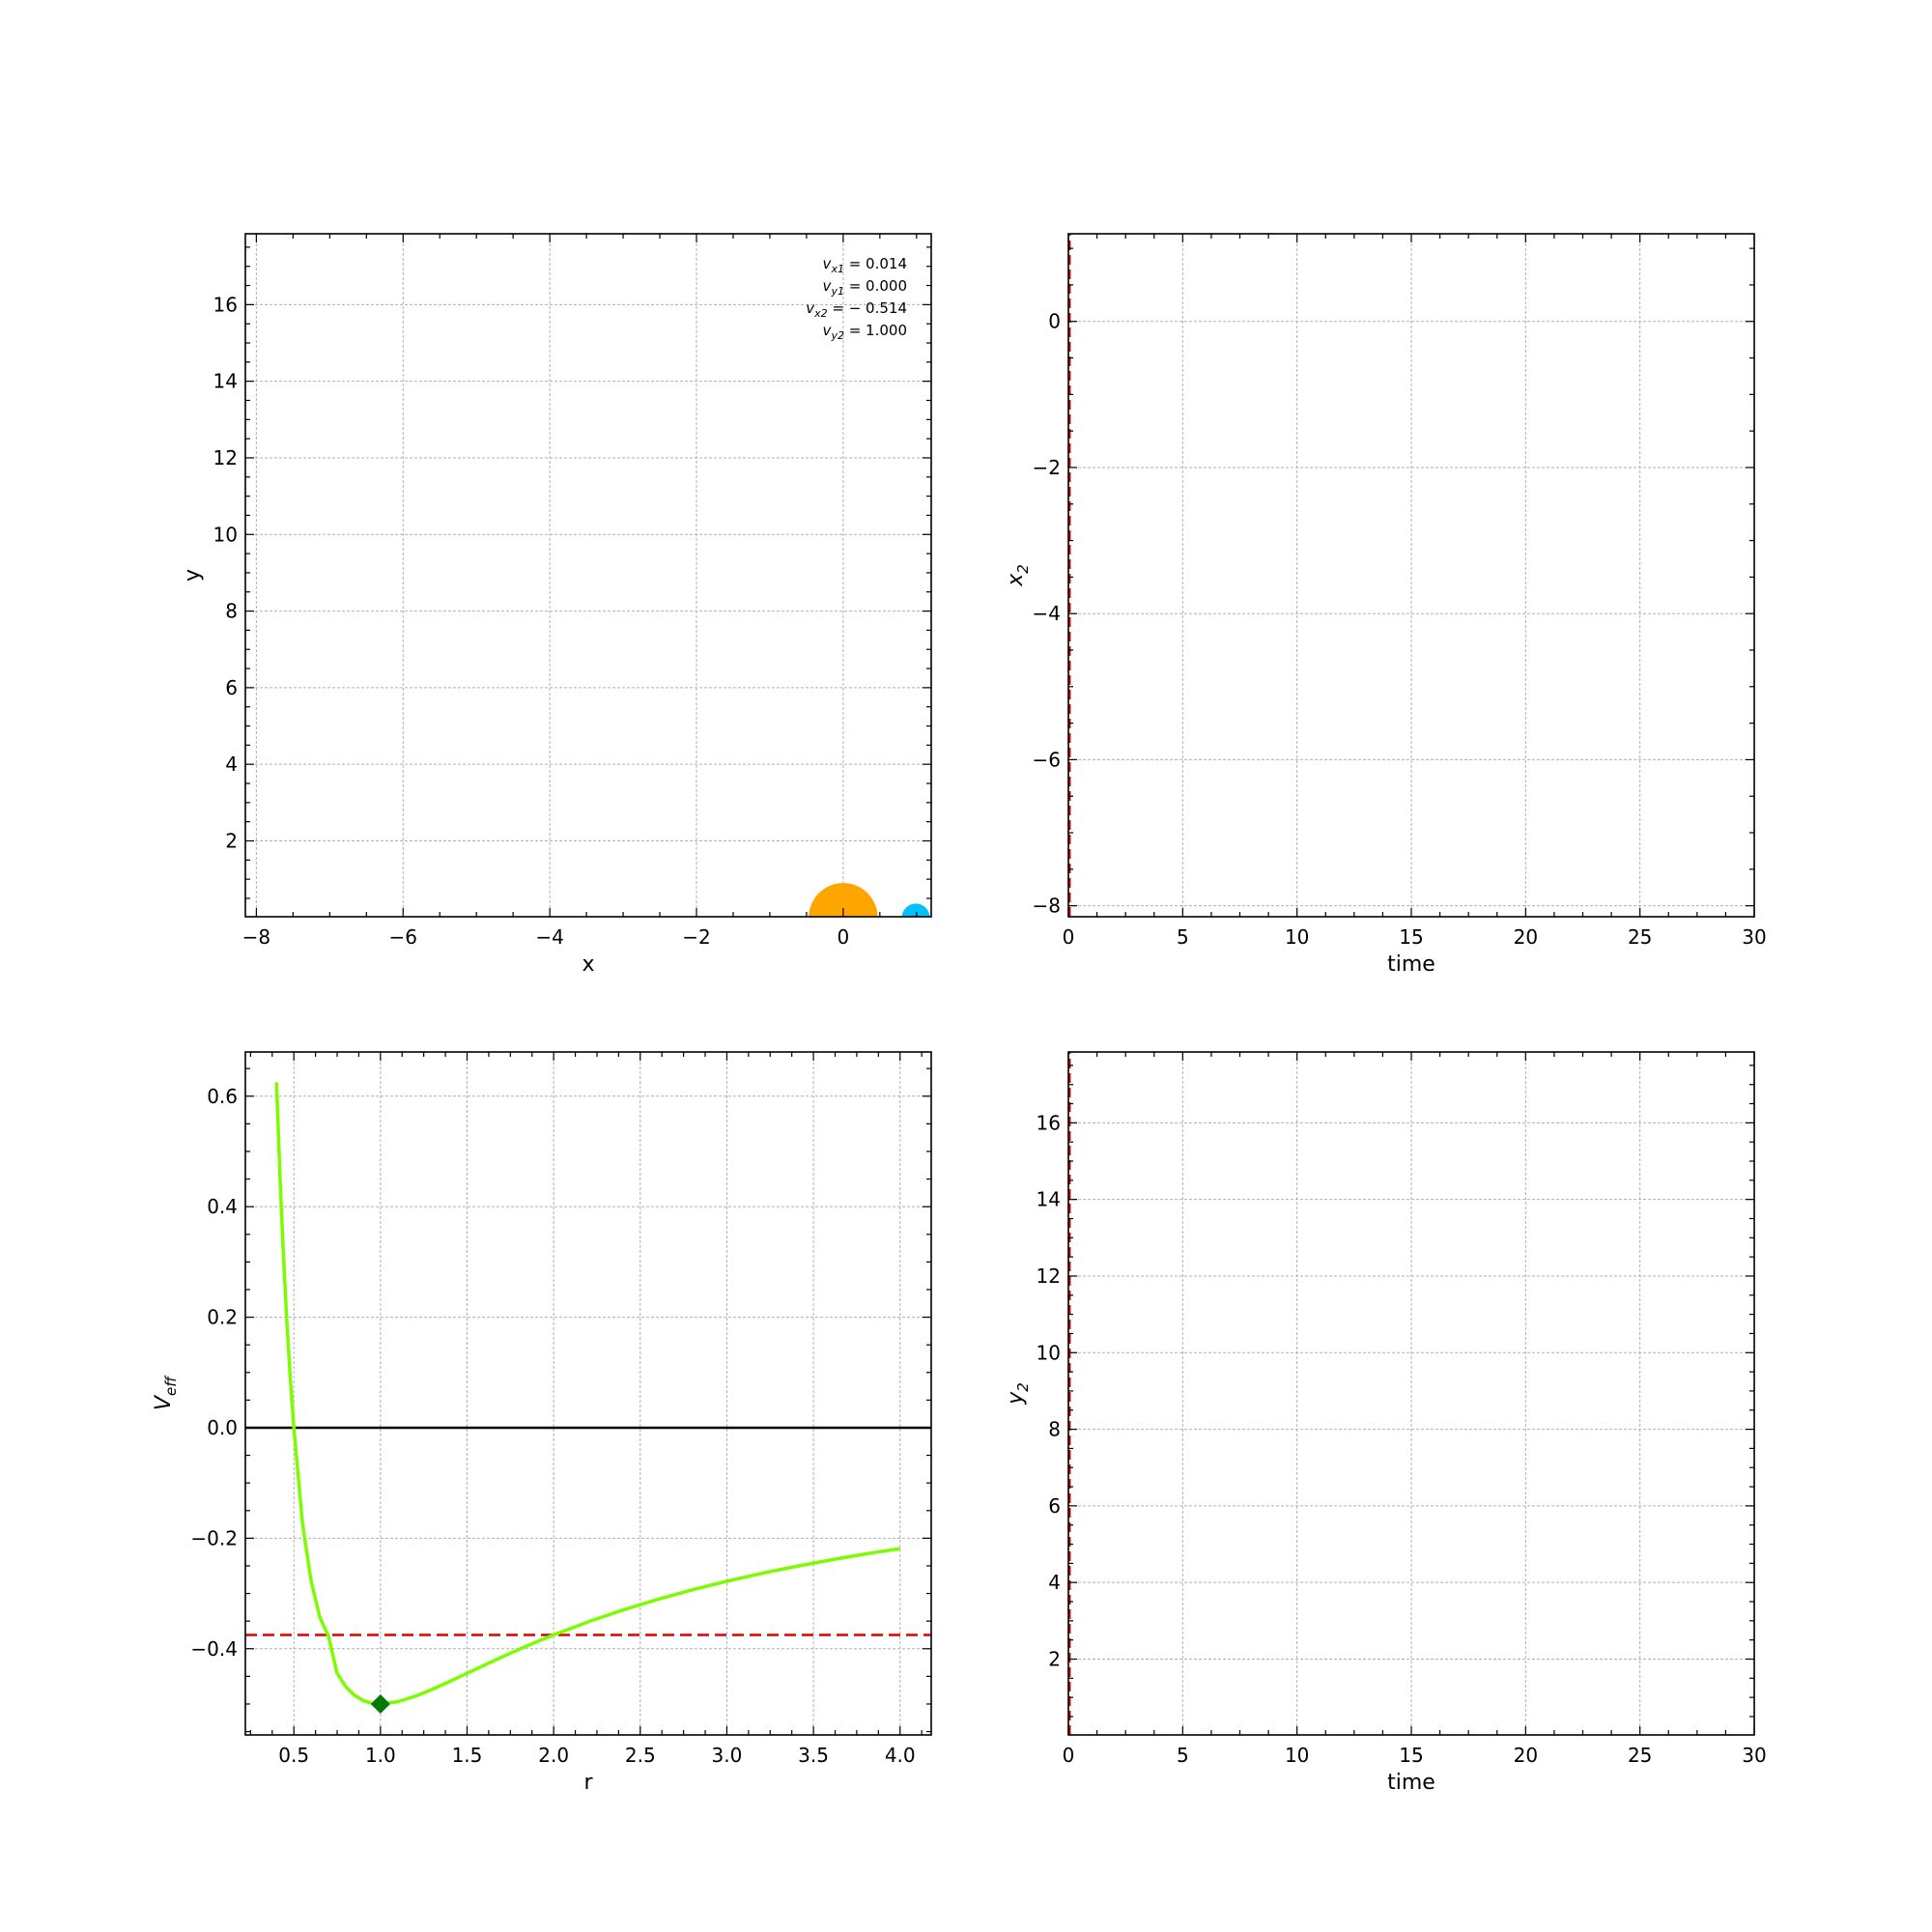 This screenshot has width=1932, height=1932. Describe the element at coordinates (222, 1427) in the screenshot. I see `y-tick-label: 0.0` at that location.